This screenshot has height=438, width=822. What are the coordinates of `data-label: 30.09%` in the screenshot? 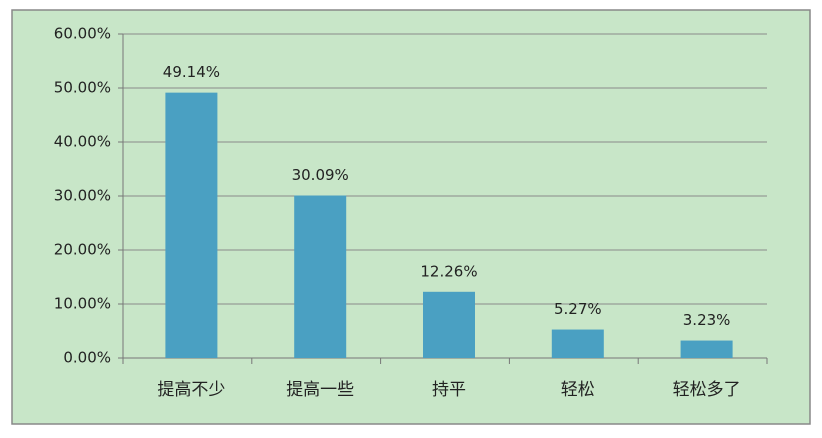 It's located at (320, 175).